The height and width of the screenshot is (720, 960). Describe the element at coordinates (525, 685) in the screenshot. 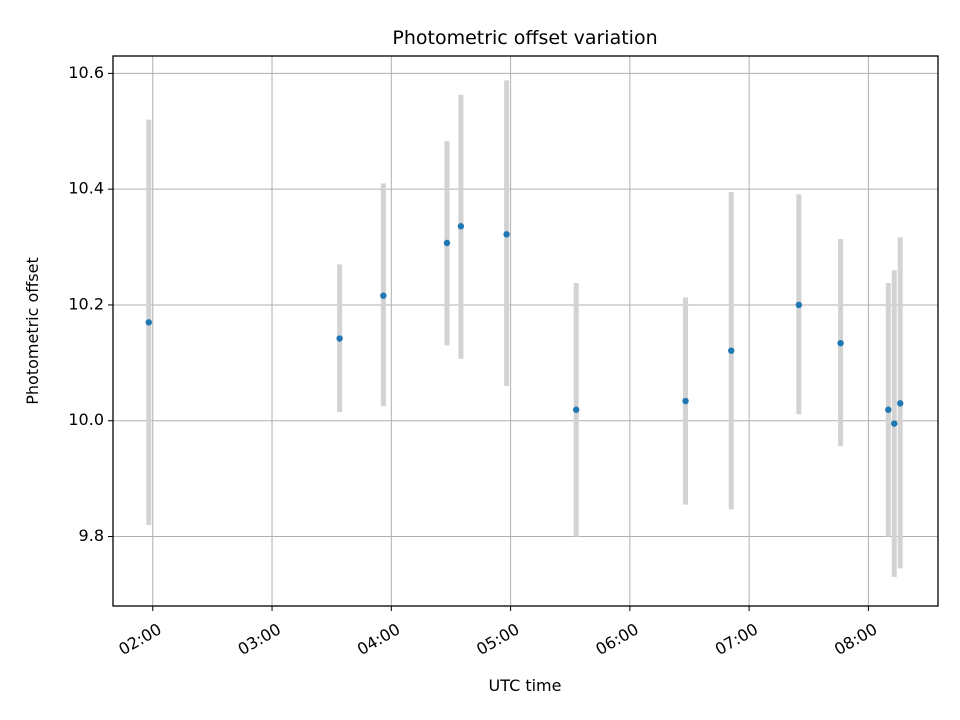

I see `x-axis-label: UTC time` at that location.